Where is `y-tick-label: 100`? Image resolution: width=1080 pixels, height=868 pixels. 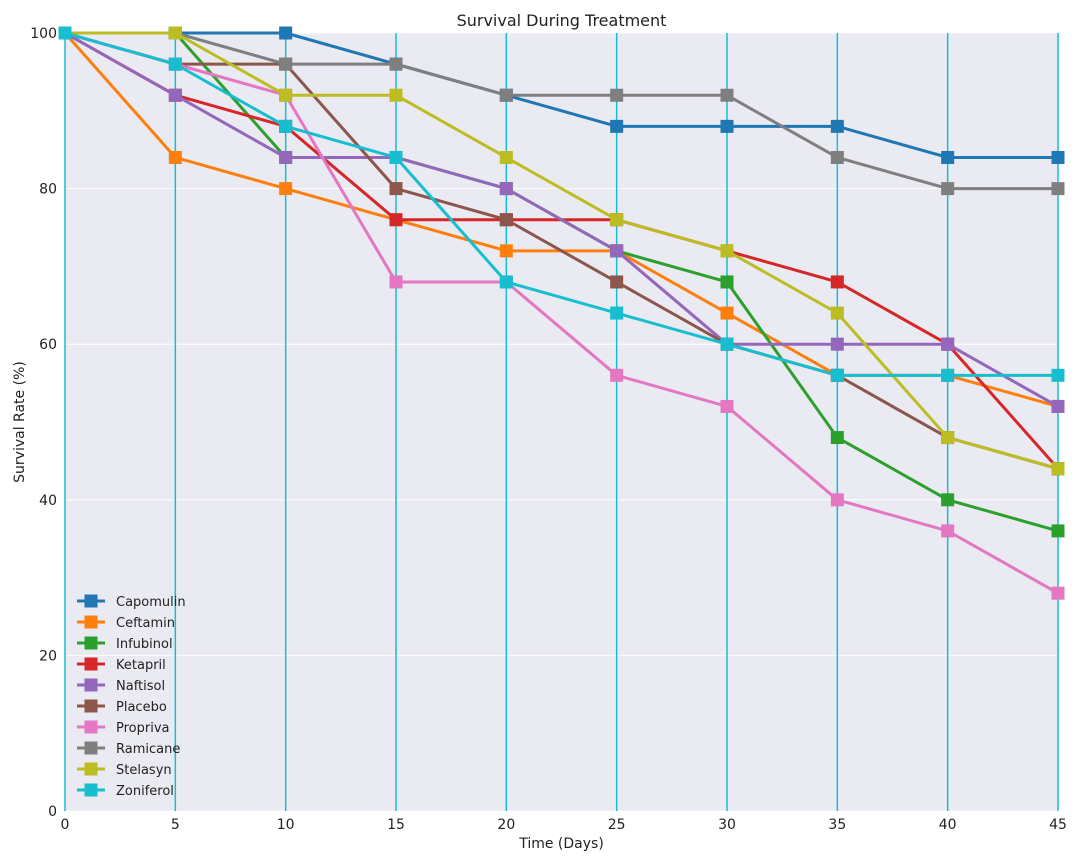 y-tick-label: 100 is located at coordinates (43, 34).